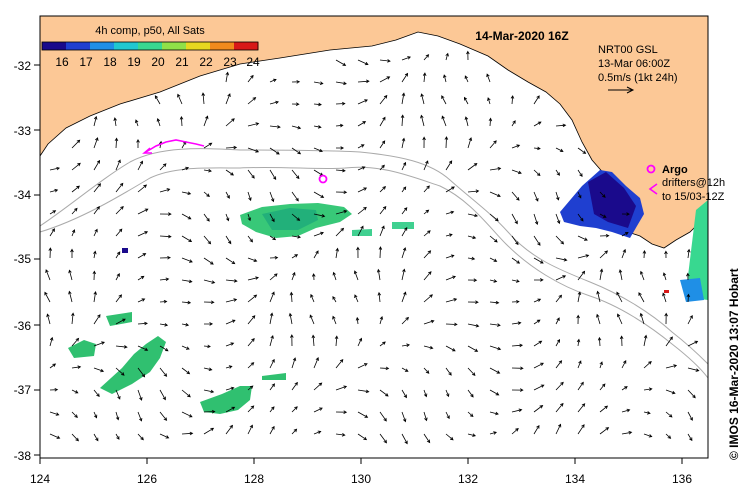 This screenshot has height=496, width=749. I want to click on colorbar-labels: 16 17 18 19 20 21 22 23 24, so click(157, 62).